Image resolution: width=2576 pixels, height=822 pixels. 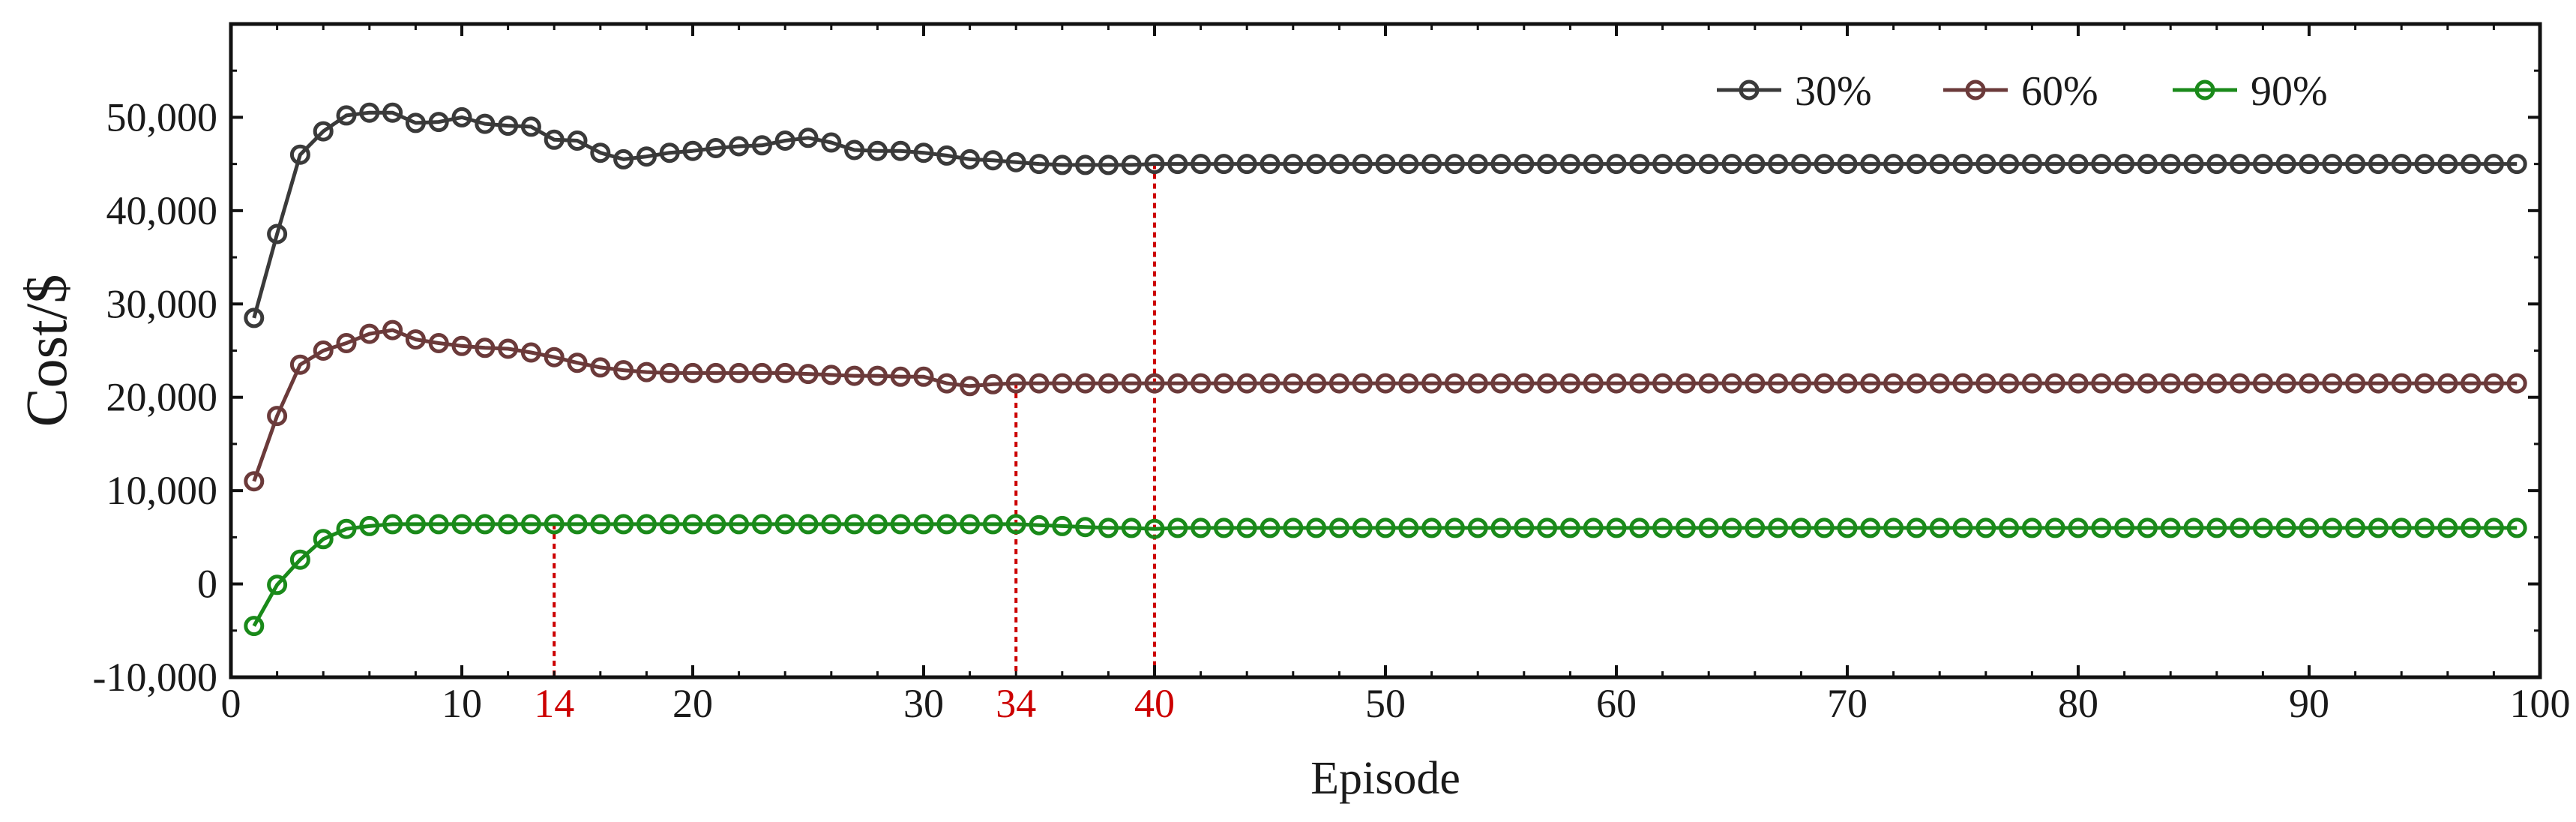 I want to click on x-tick-label: 0, so click(x=231, y=703).